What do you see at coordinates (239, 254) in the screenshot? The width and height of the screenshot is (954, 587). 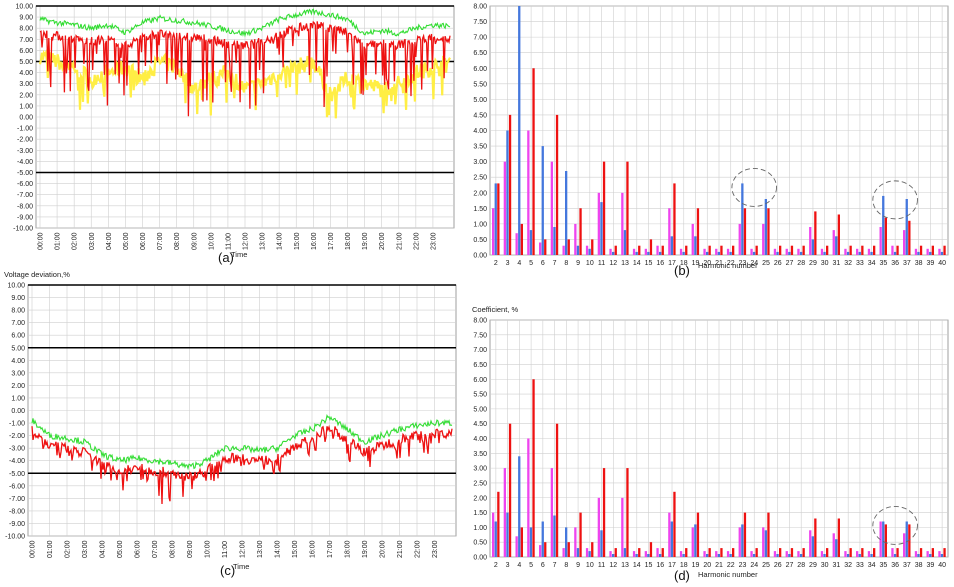 I see `x-axis-label: Time` at bounding box center [239, 254].